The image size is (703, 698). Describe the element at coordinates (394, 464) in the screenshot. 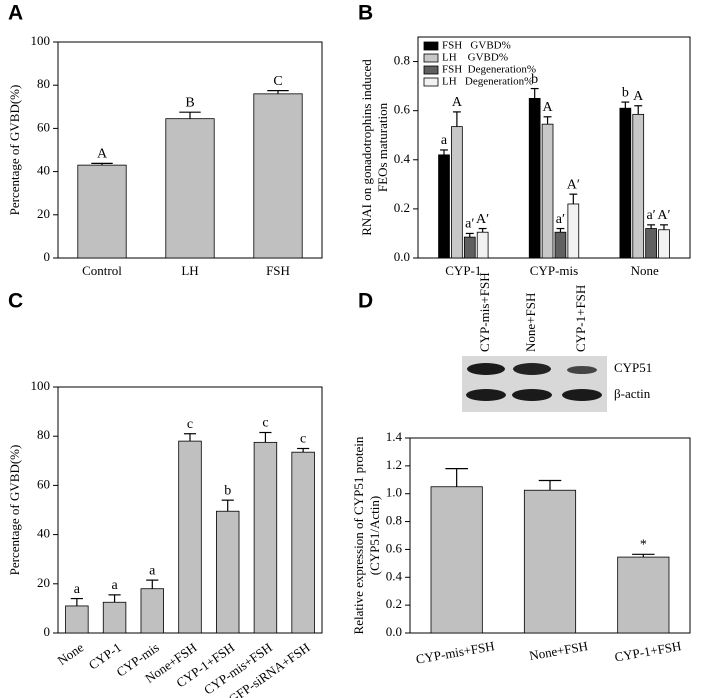

I see `y-tick-label: 1.2` at that location.